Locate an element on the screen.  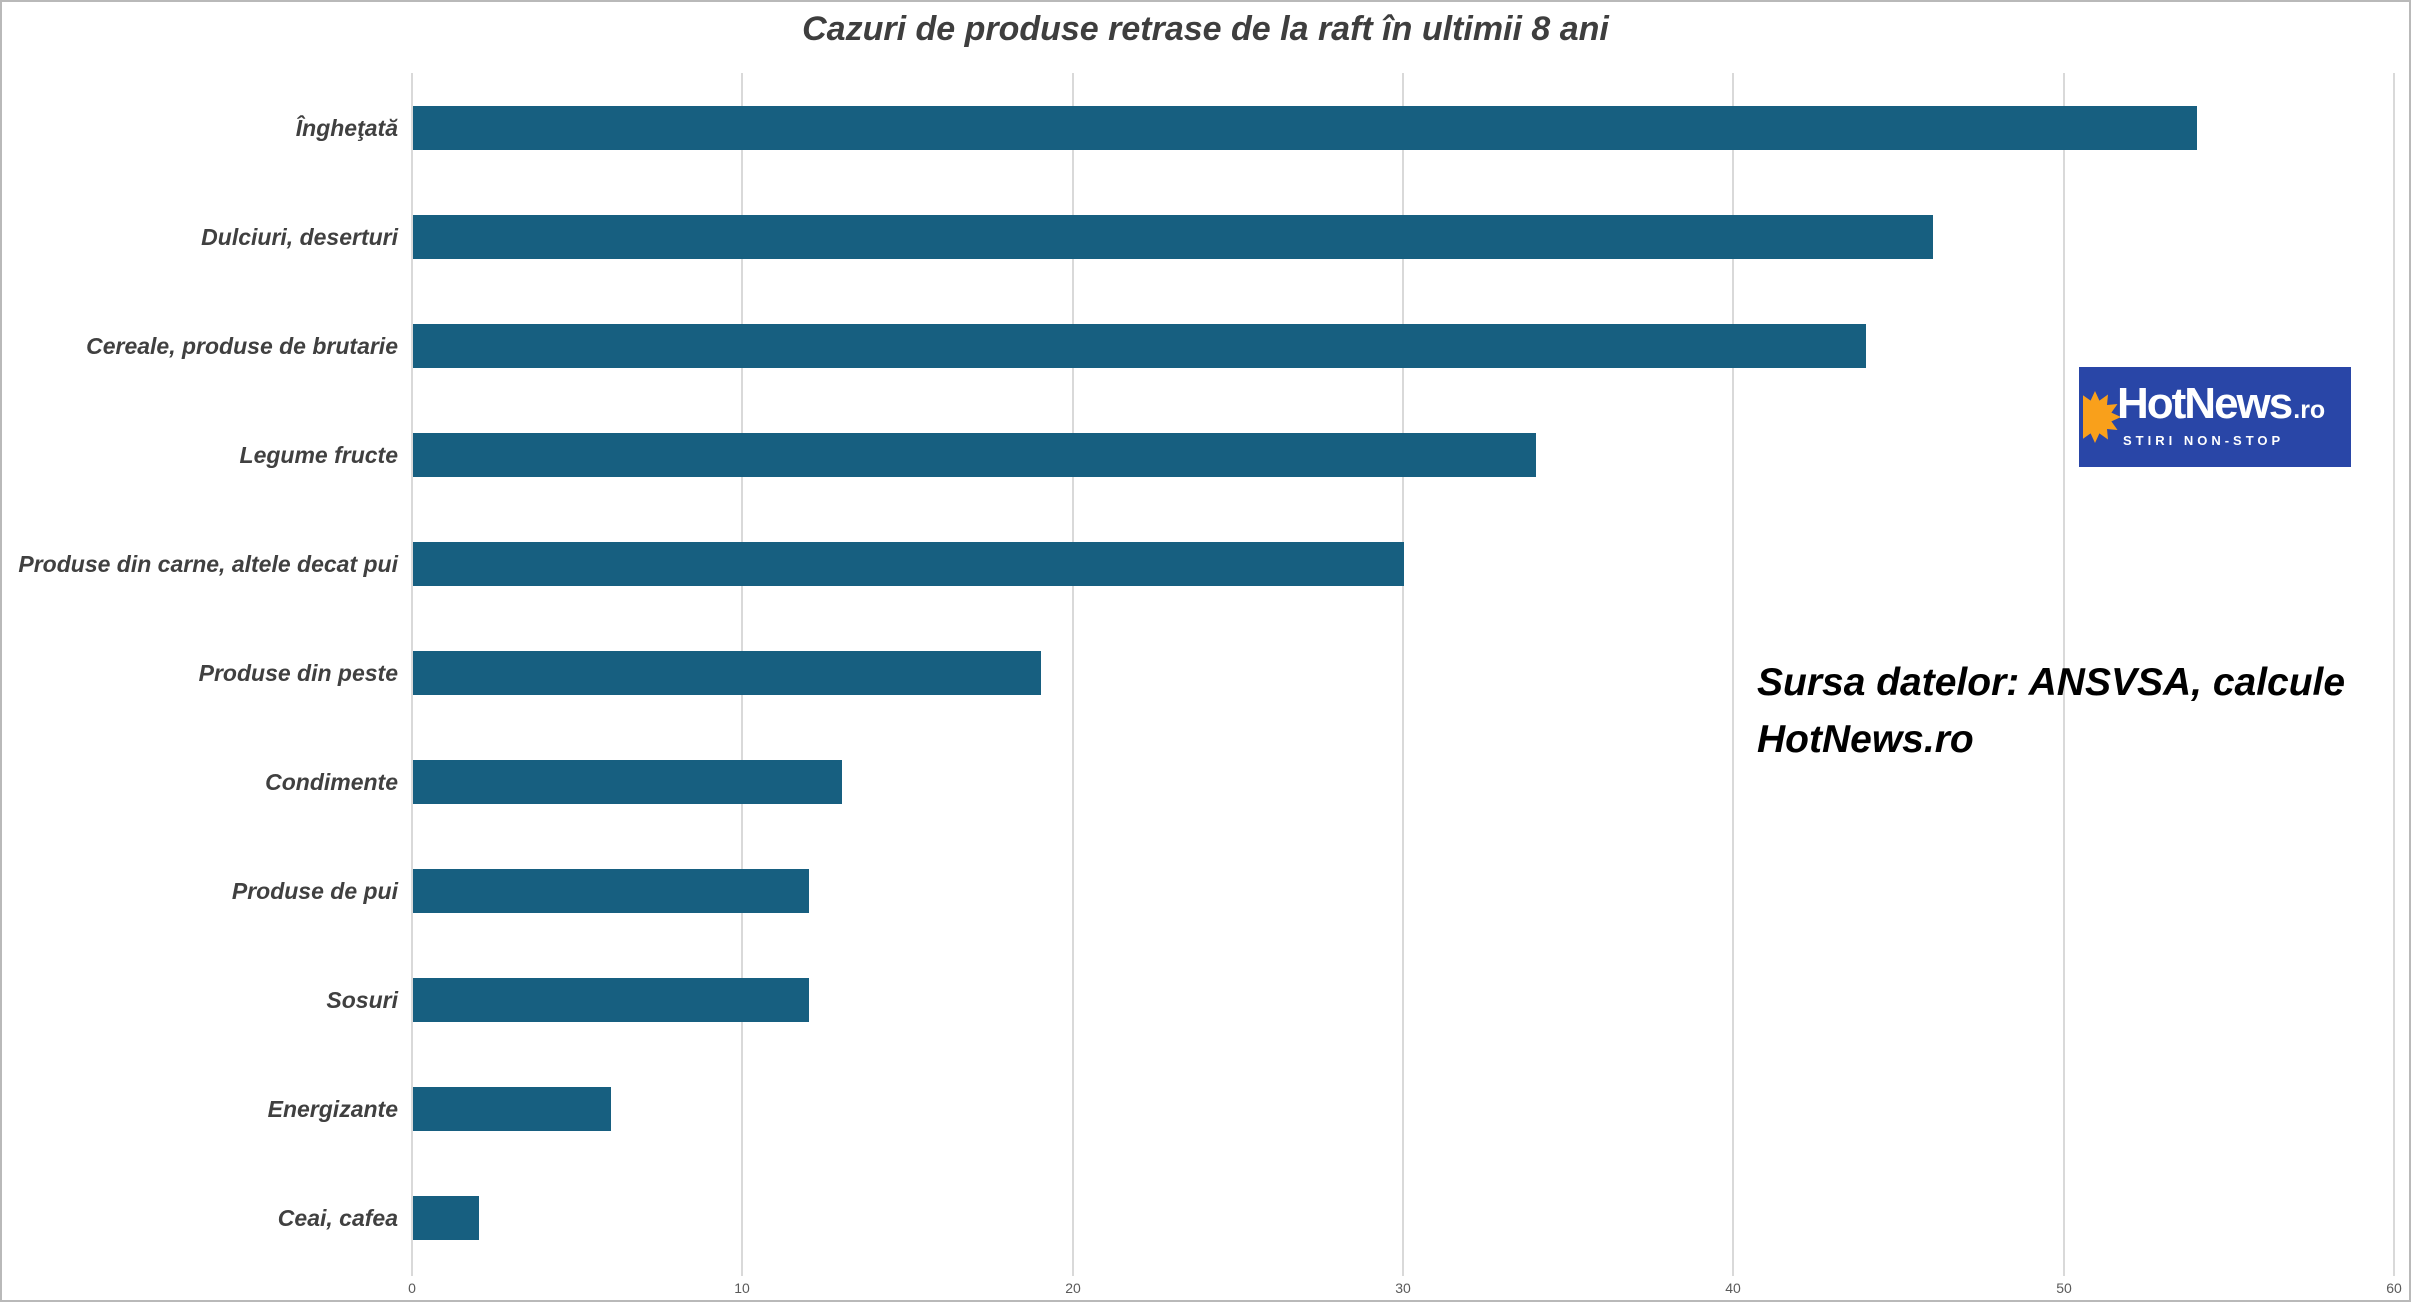
hotnews-logo: HotNews .ro STIRI NON-STOP is located at coordinates (2215, 417).